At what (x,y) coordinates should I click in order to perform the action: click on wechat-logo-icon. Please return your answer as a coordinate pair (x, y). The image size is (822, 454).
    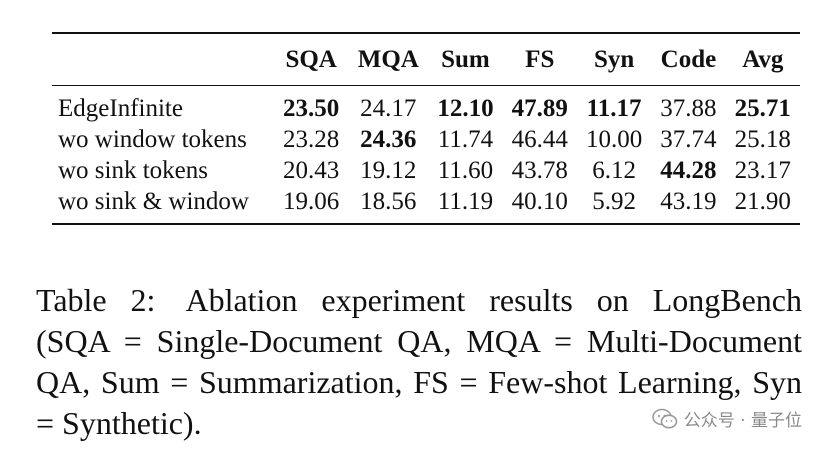
    Looking at the image, I should click on (664, 418).